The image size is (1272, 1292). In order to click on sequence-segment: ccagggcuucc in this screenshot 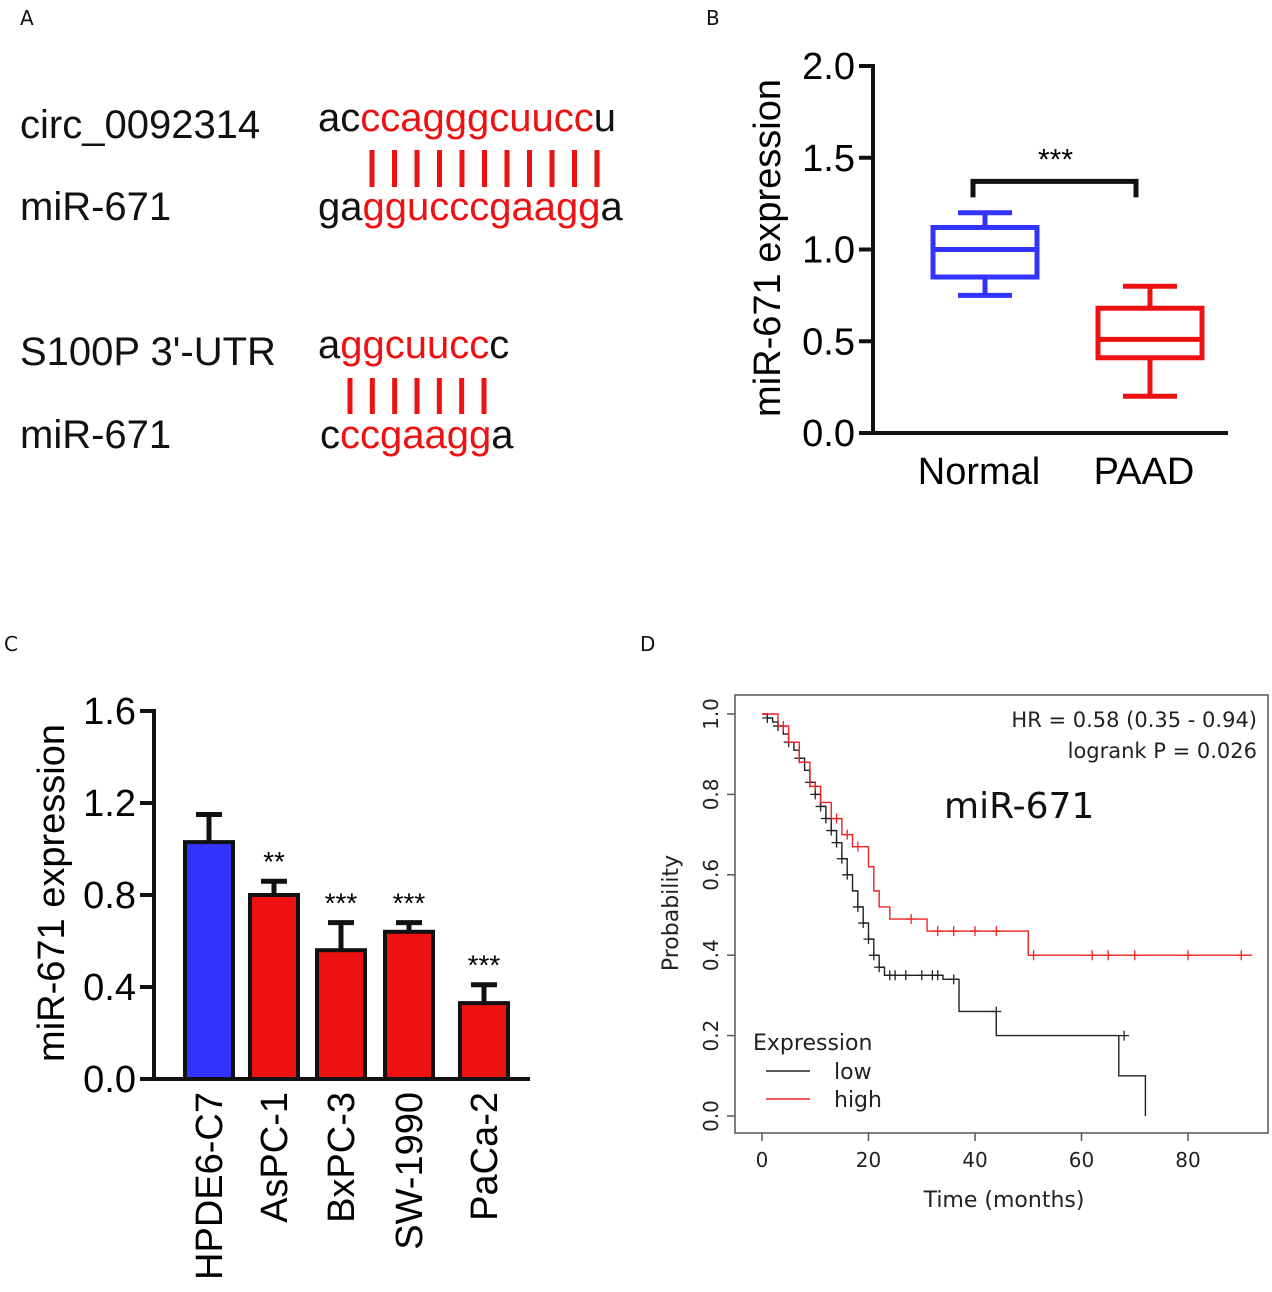, I will do `click(477, 118)`.